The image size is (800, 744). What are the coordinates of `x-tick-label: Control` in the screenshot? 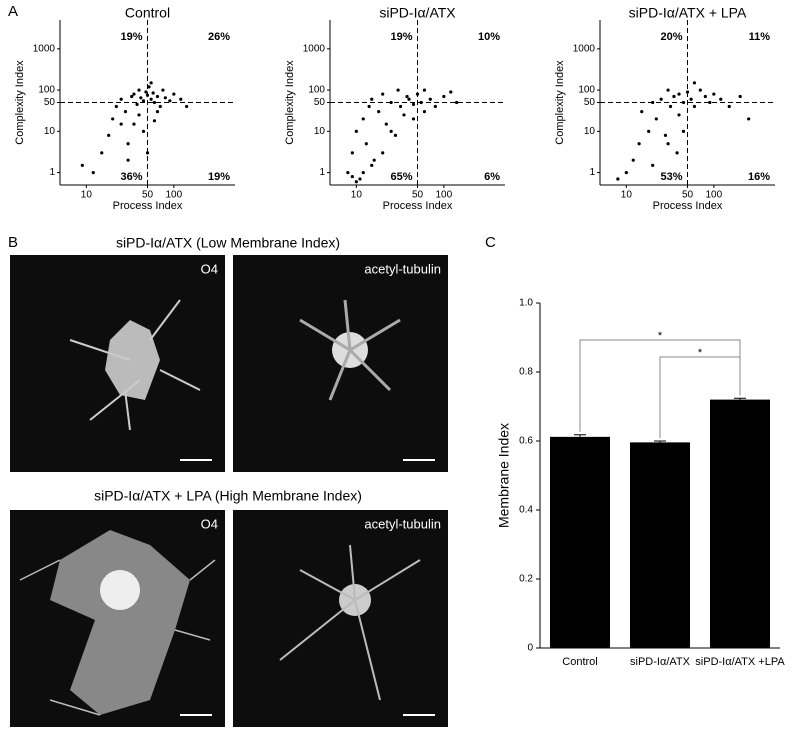 It's located at (579, 662).